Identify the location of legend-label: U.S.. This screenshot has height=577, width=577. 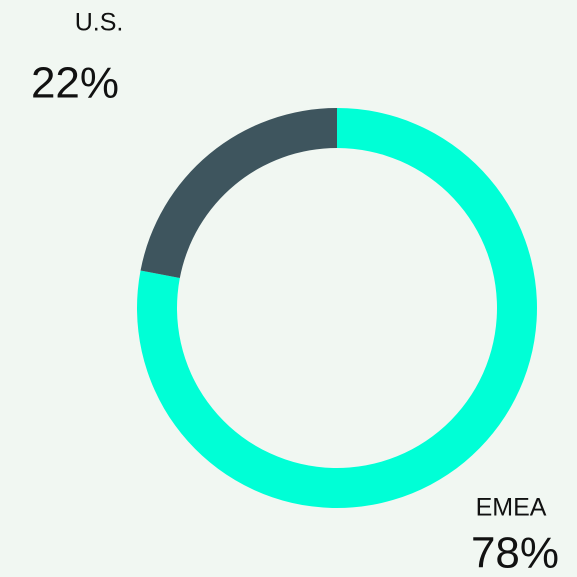
(99, 23).